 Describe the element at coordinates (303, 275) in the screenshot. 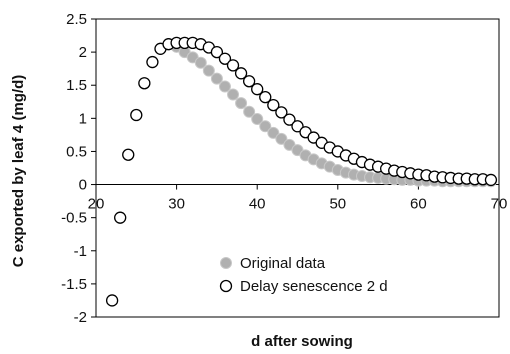

I see `legend: Original data Delay senescence 2 d` at that location.